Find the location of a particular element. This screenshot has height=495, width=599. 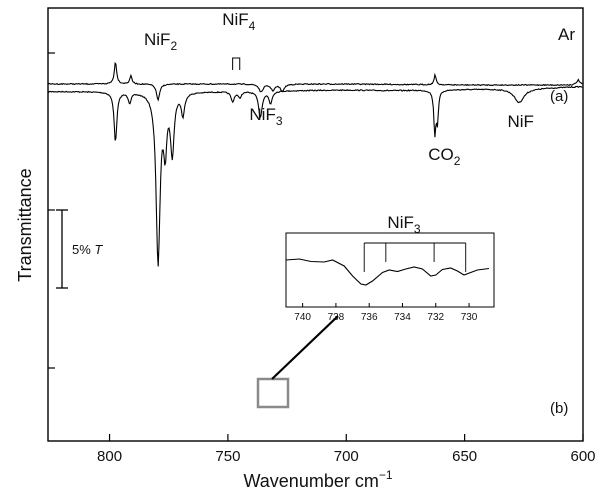

scale-bar: 5% T is located at coordinates (79, 249).